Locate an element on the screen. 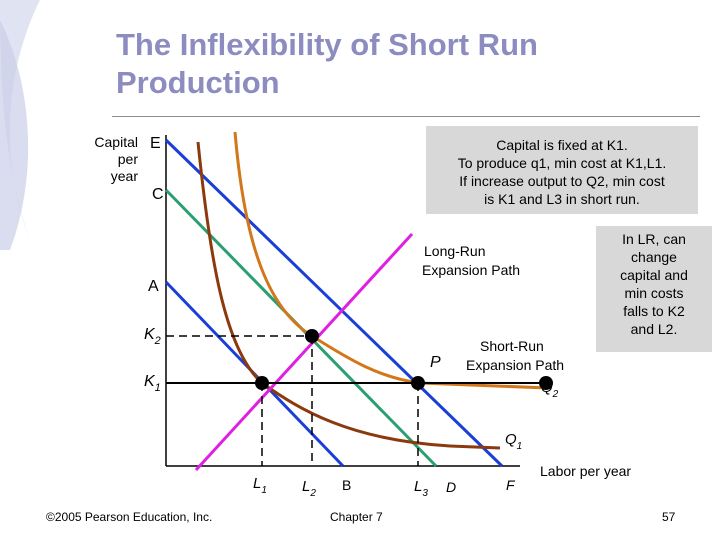 This screenshot has height=540, width=720. x-tick-B: B is located at coordinates (346, 485).